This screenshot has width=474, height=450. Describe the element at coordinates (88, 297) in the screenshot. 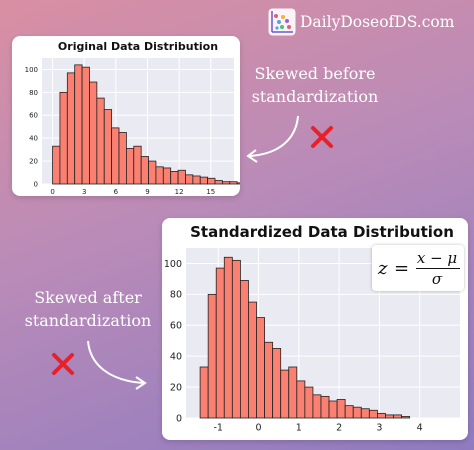

I see `note-line: Skewed after` at that location.